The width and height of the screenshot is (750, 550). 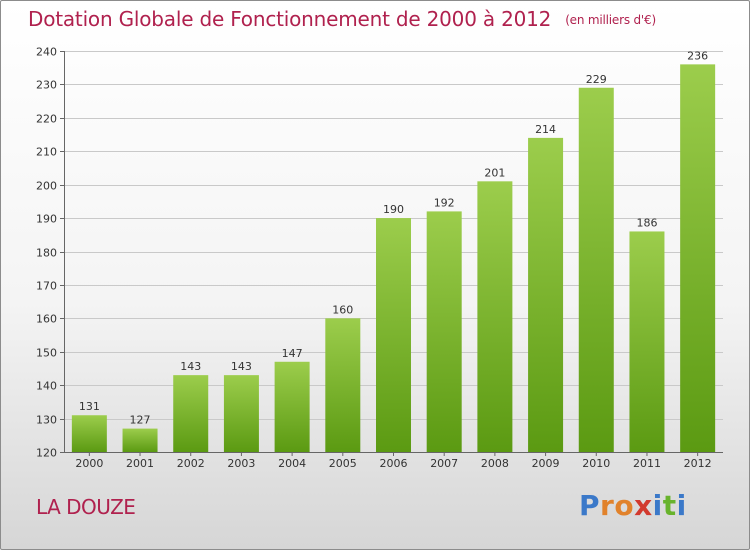 What do you see at coordinates (646, 222) in the screenshot?
I see `data-label: 186` at bounding box center [646, 222].